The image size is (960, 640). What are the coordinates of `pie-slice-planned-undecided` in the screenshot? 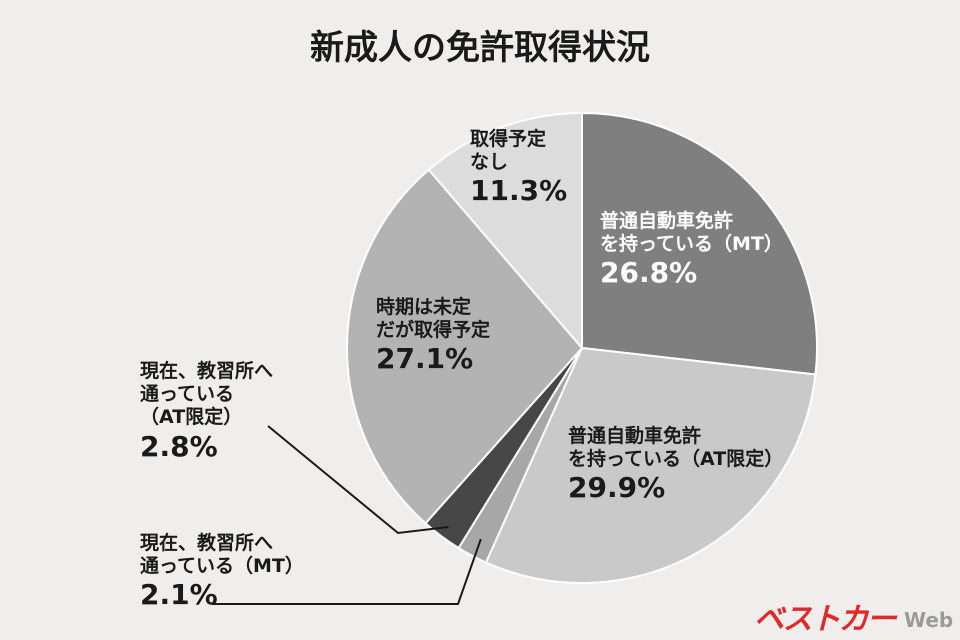 It's located at (465, 346).